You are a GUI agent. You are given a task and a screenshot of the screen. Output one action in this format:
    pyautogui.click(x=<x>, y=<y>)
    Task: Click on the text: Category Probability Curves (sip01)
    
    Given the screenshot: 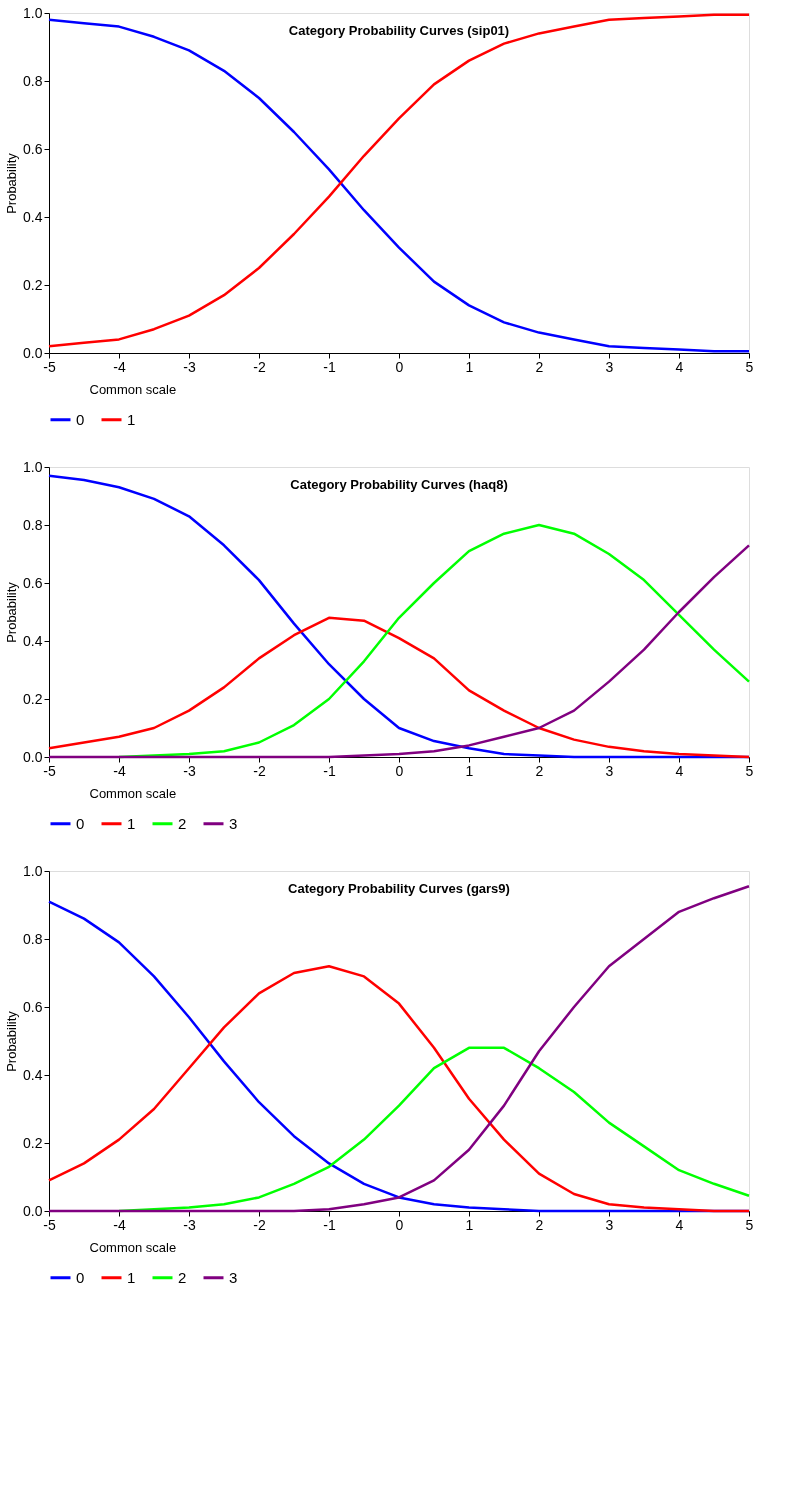 What is the action you would take?
    pyautogui.click(x=399, y=30)
    